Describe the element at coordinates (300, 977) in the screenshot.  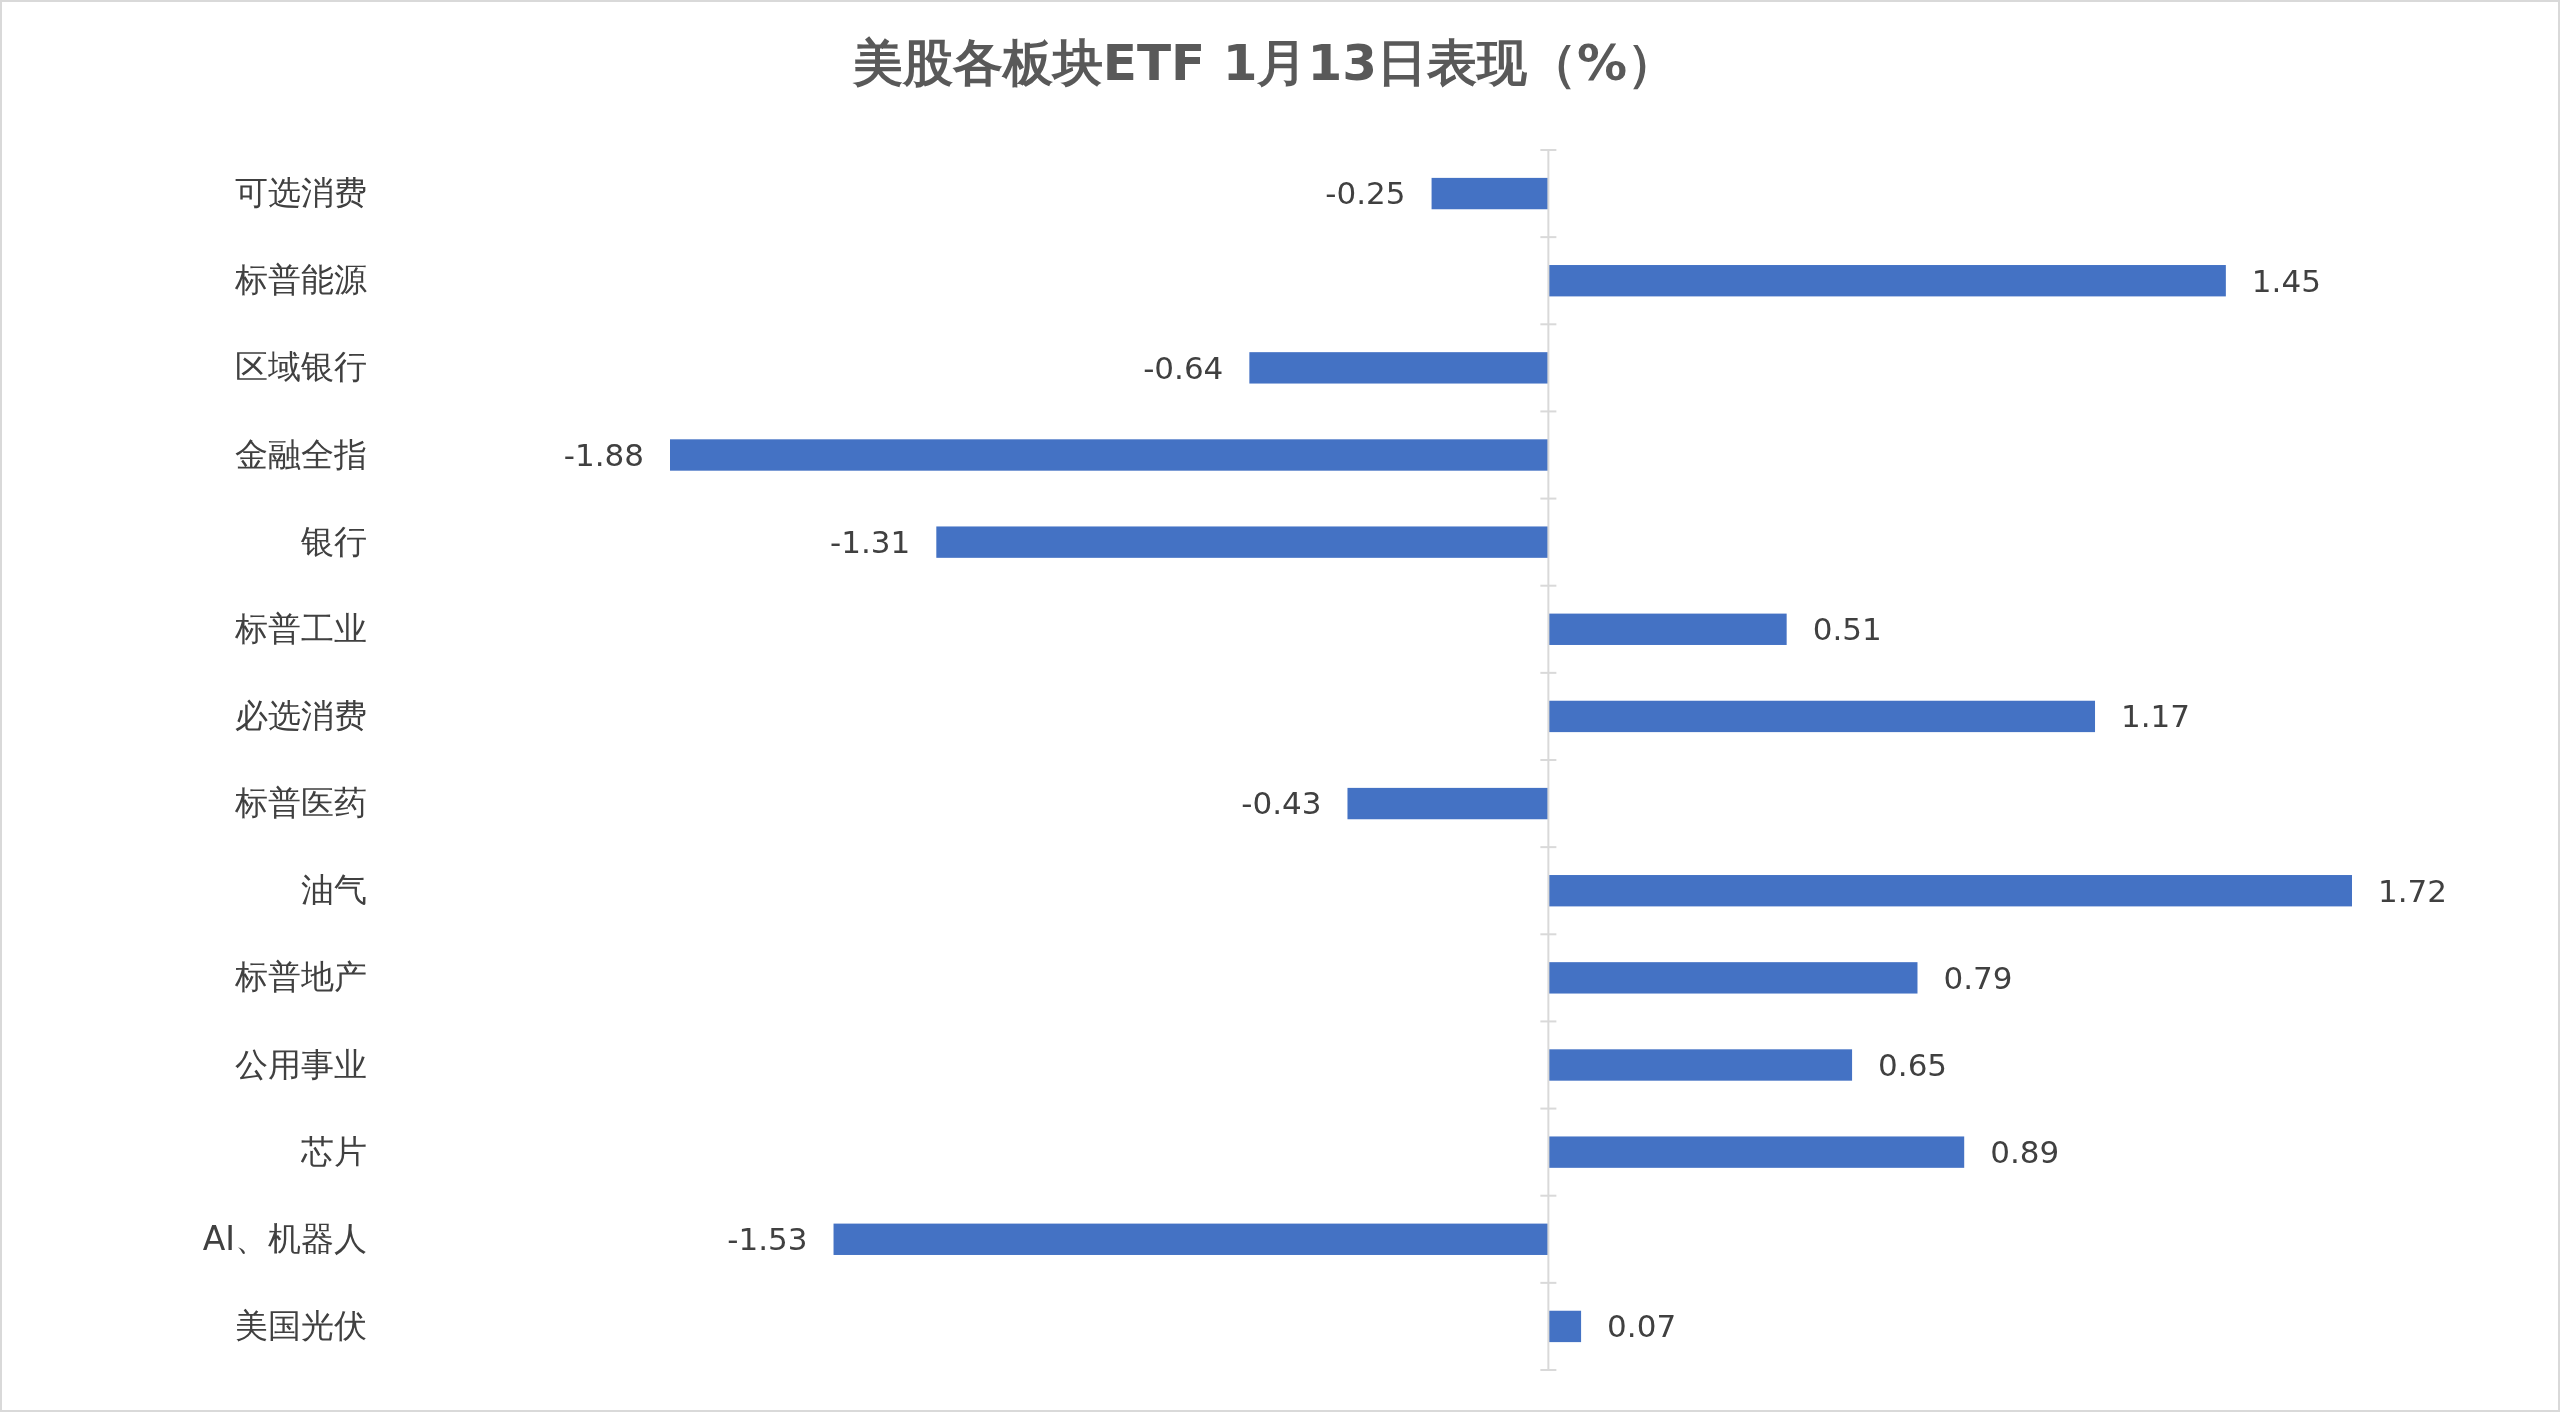
I see `y-tick-label: 标普地产` at that location.